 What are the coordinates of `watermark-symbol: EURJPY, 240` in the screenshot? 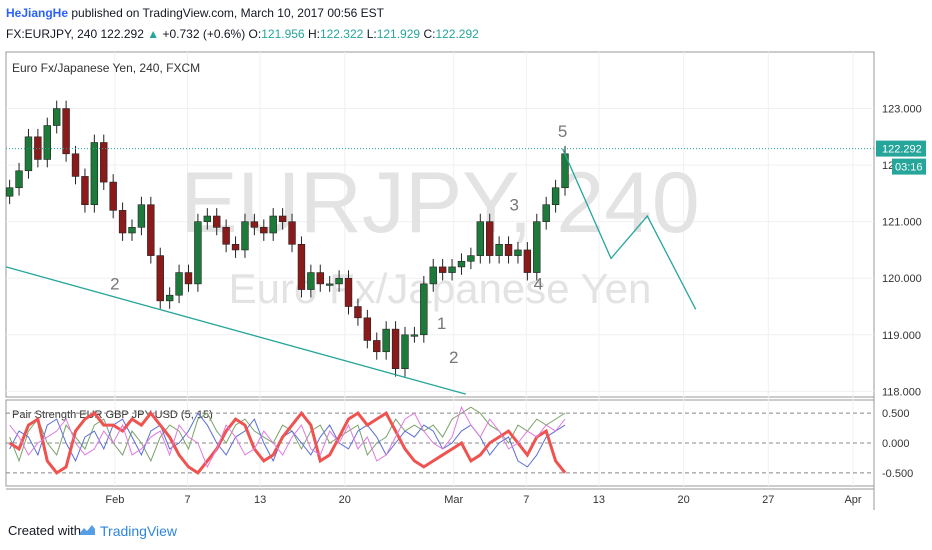 It's located at (440, 203).